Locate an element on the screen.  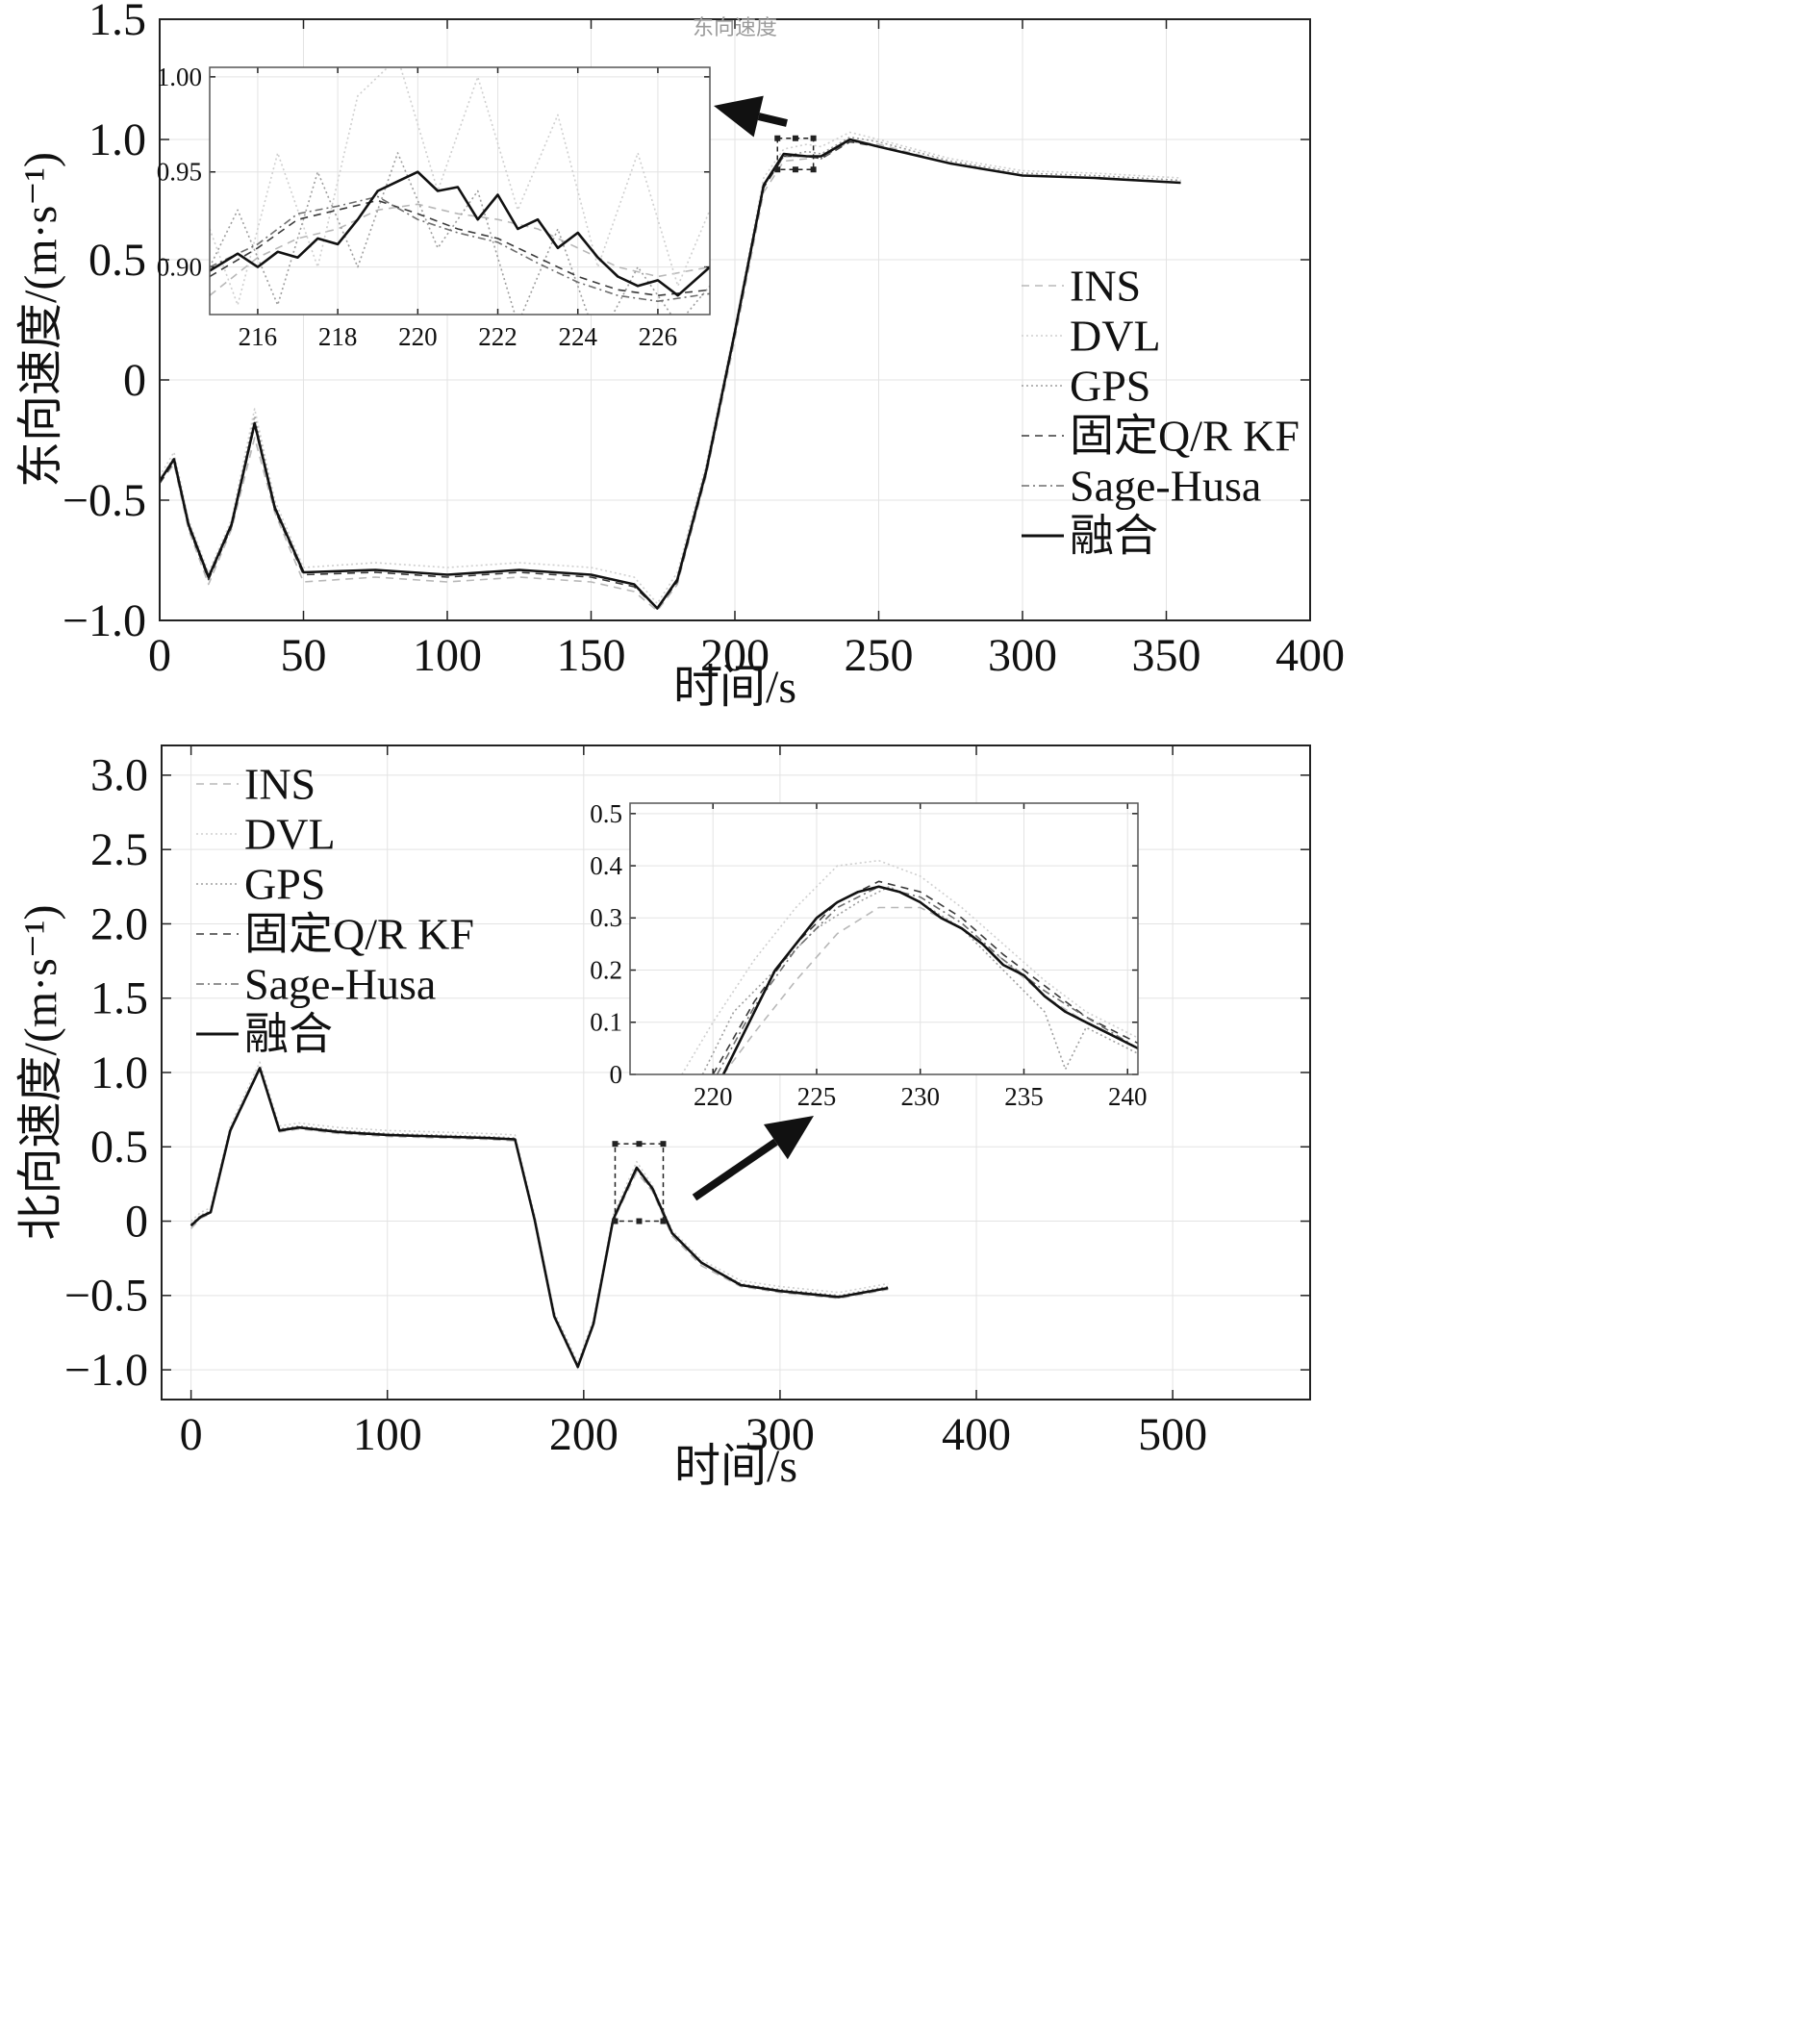
y-tick-label: 2.0 is located at coordinates (119, 923).